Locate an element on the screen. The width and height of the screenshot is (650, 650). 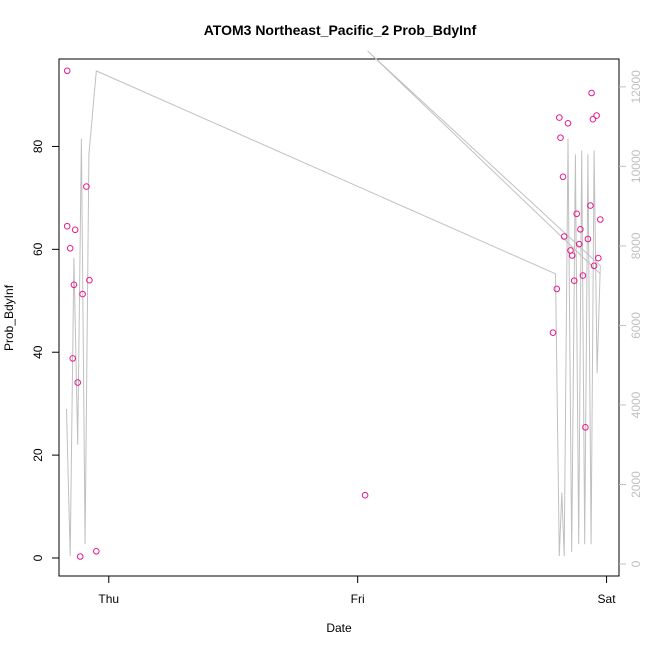
x-tick-label: Sat is located at coordinates (607, 599).